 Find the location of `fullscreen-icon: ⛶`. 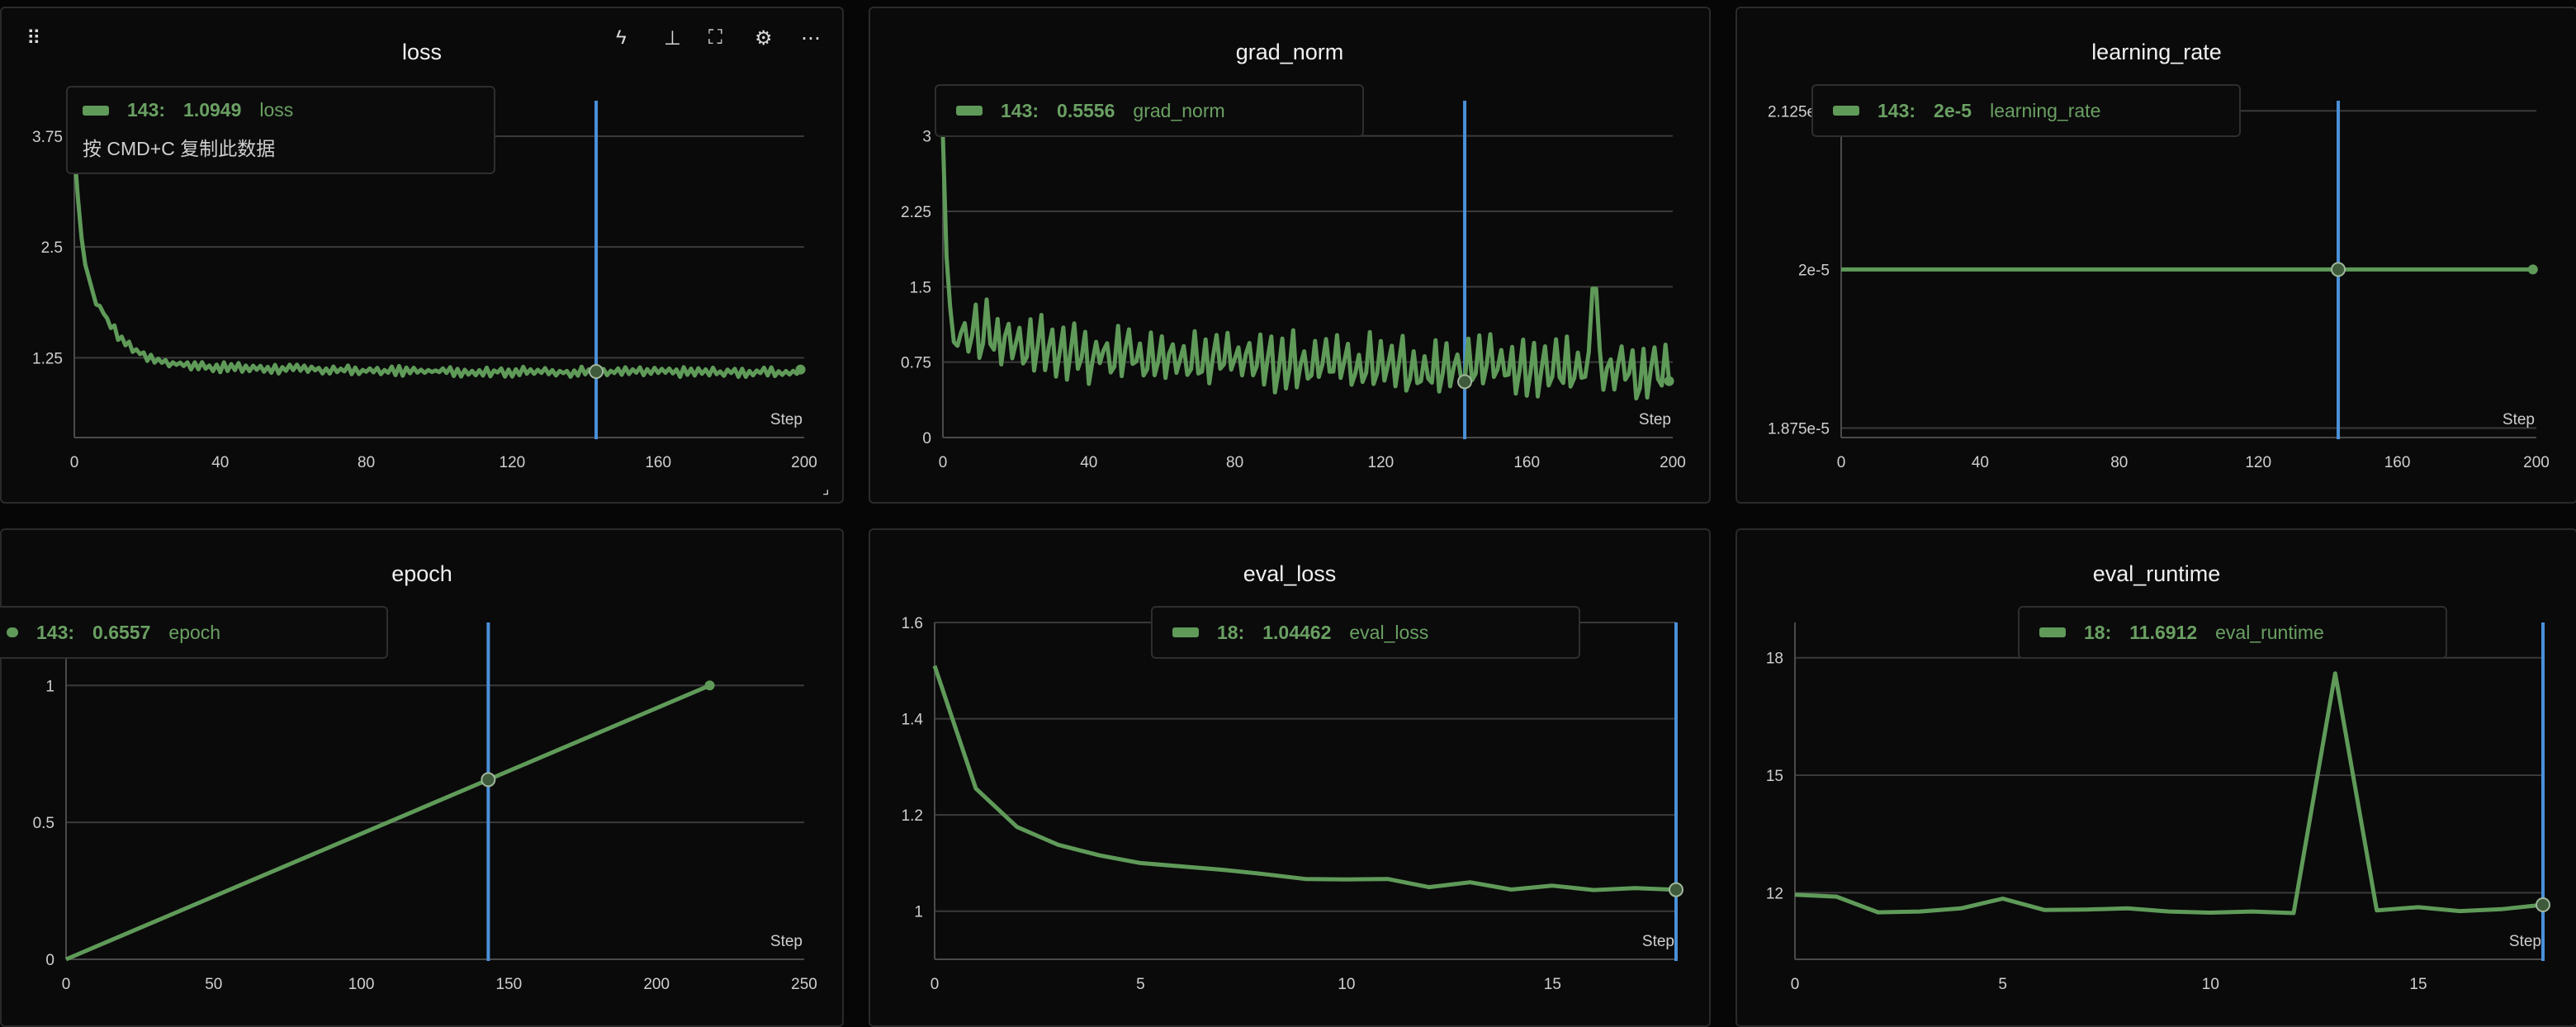

fullscreen-icon: ⛶ is located at coordinates (715, 38).